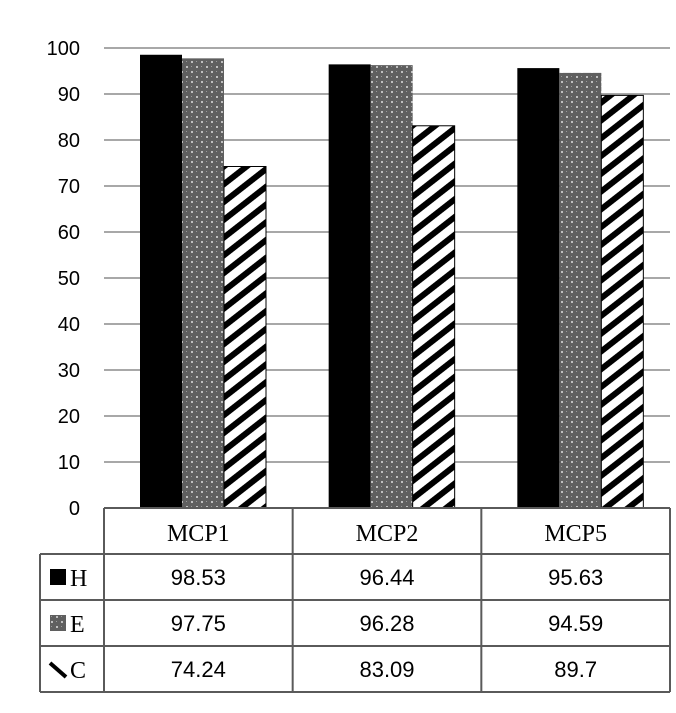 Image resolution: width=676 pixels, height=713 pixels. Describe the element at coordinates (77, 625) in the screenshot. I see `legend-label: E` at that location.